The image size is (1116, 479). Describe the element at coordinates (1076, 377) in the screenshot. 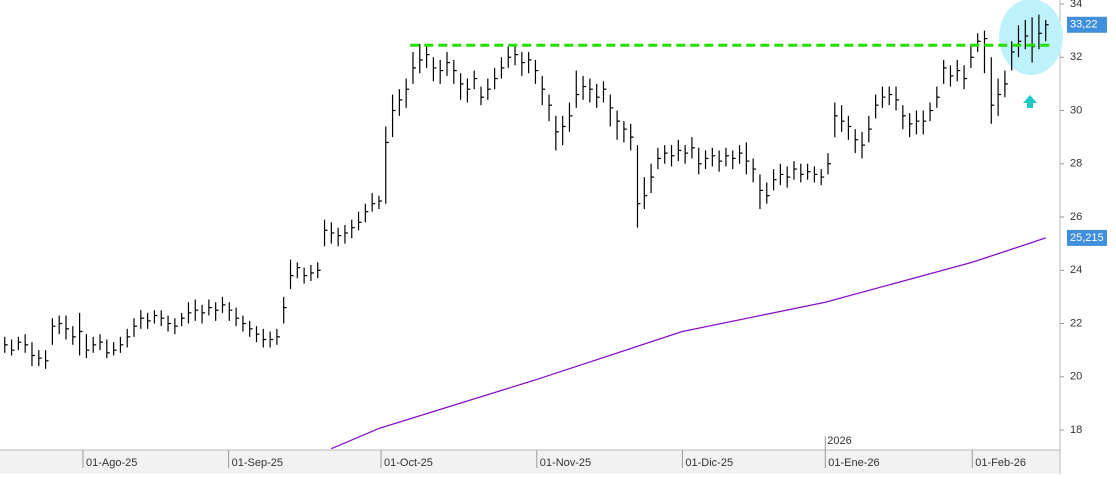

I see `y-tick-label: 20` at that location.